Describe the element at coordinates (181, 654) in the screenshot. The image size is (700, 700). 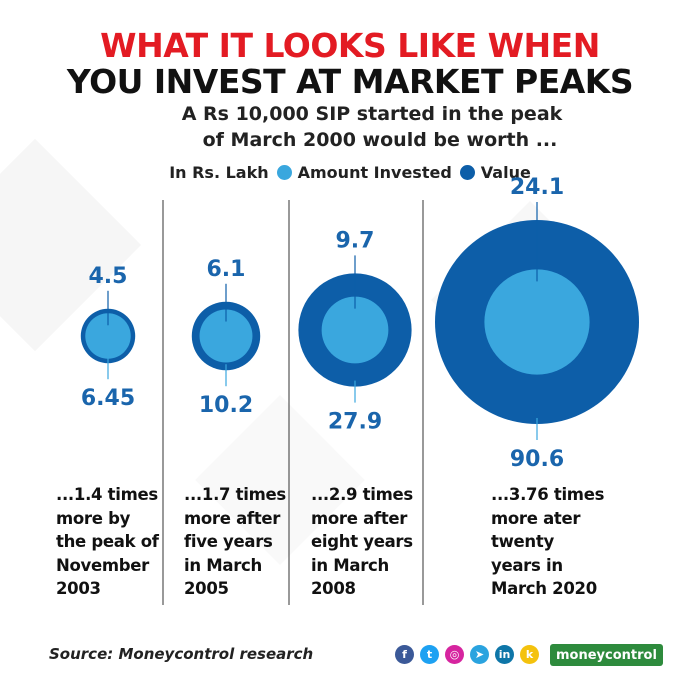
I see `source-note: Source: Moneycontrol research` at that location.